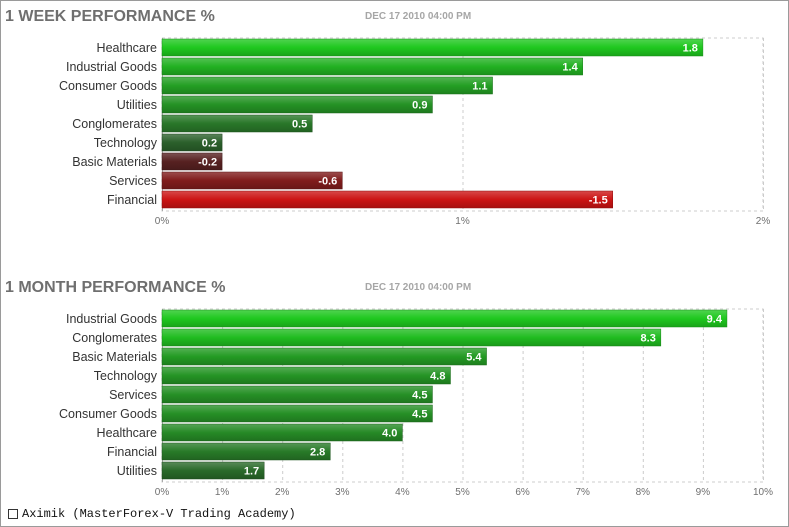 The image size is (789, 527). What do you see at coordinates (209, 144) in the screenshot?
I see `value-label: 0.2` at bounding box center [209, 144].